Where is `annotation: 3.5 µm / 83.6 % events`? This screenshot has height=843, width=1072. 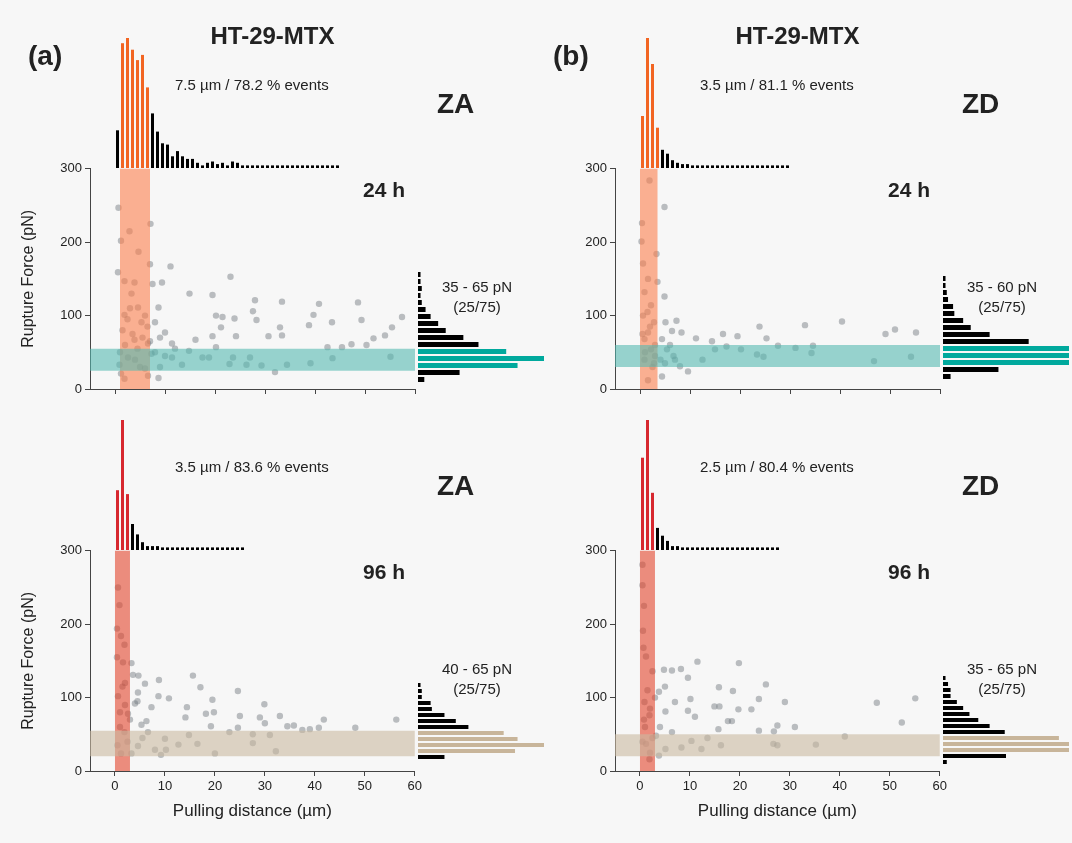 annotation: 3.5 µm / 83.6 % events is located at coordinates (252, 466).